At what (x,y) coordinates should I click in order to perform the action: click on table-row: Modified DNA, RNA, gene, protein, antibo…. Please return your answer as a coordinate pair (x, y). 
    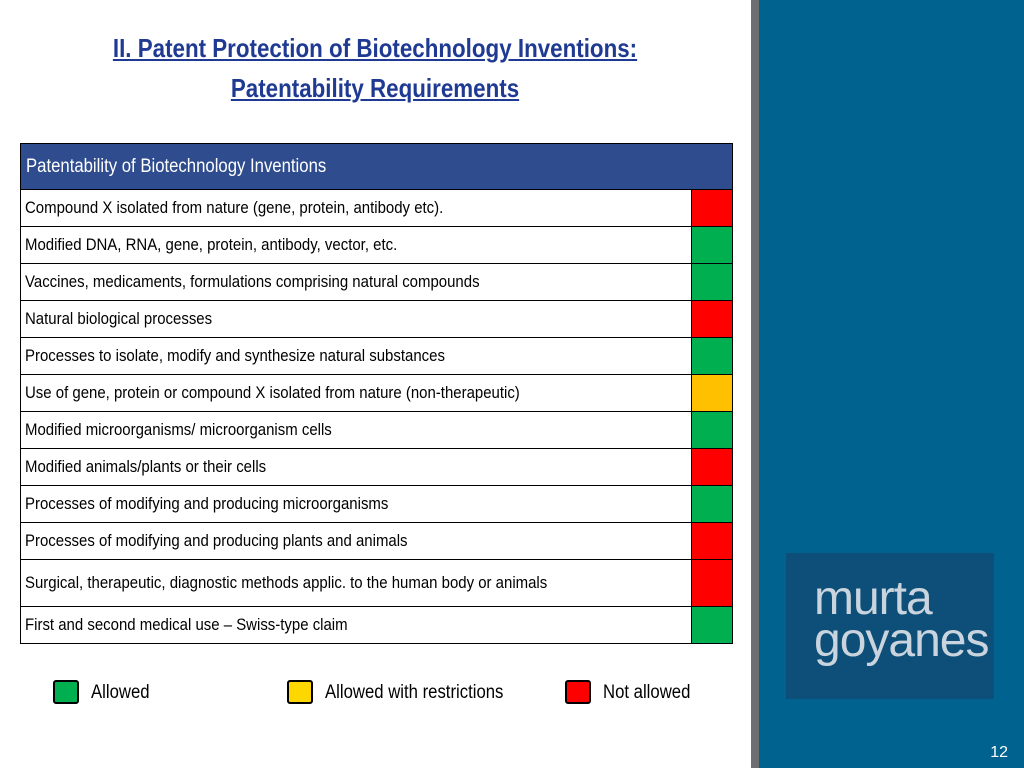
    Looking at the image, I should click on (376, 245).